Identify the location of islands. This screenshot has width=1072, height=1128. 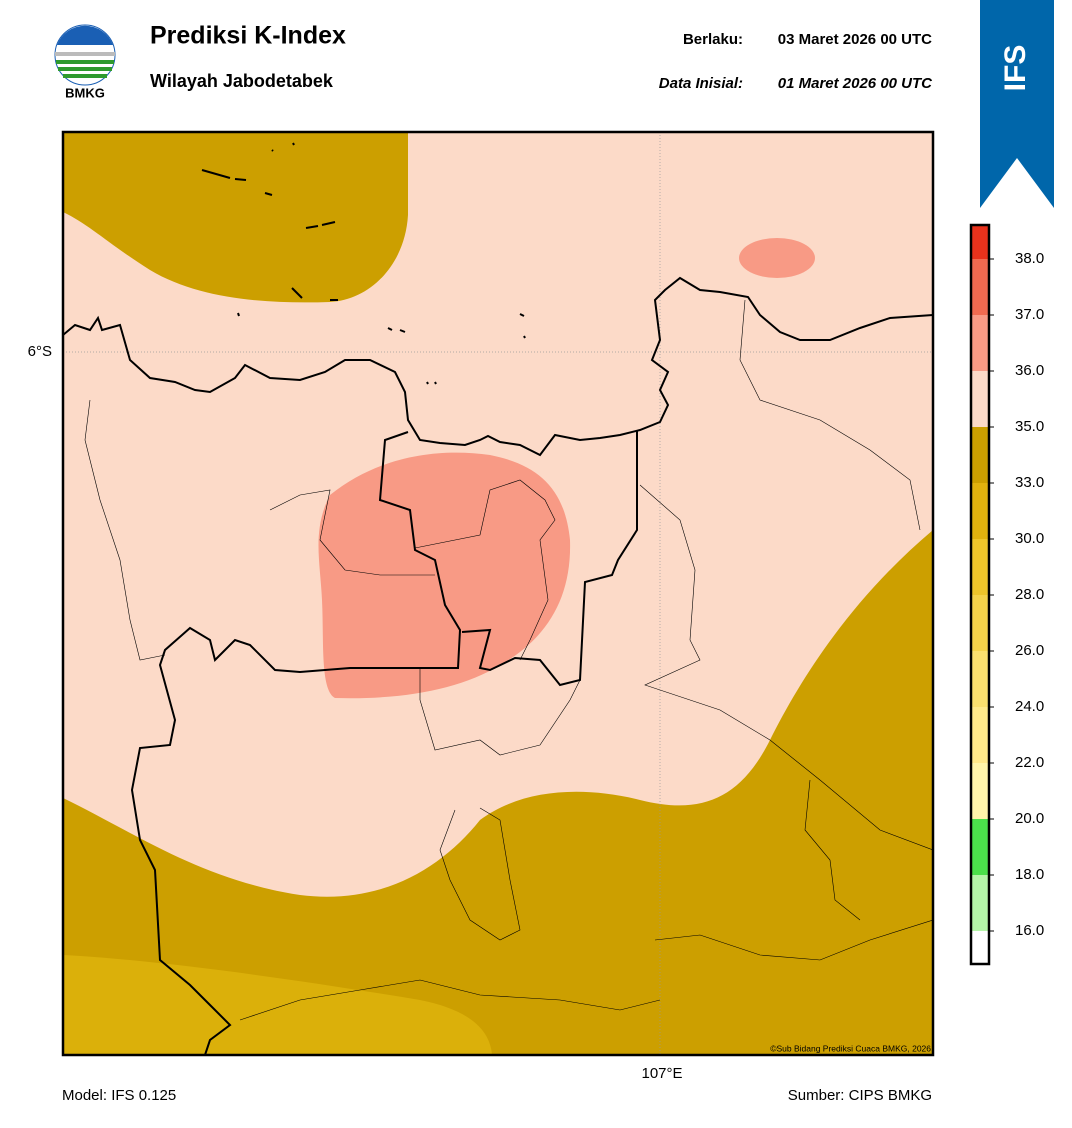
(363, 263).